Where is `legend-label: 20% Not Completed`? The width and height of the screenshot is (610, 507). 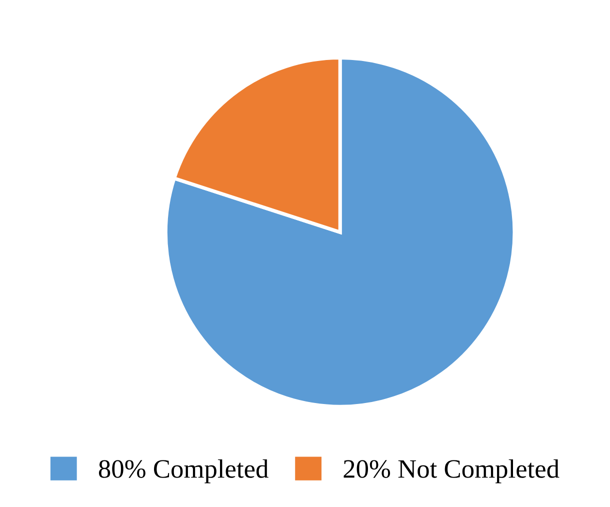
legend-label: 20% Not Completed is located at coordinates (452, 471).